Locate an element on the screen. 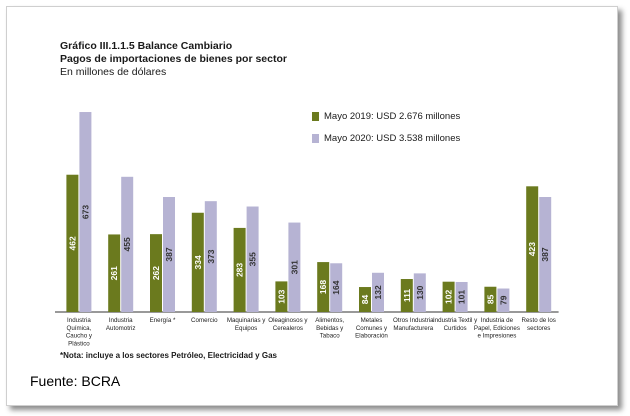  data-label-2020-6: 164 is located at coordinates (336, 287).